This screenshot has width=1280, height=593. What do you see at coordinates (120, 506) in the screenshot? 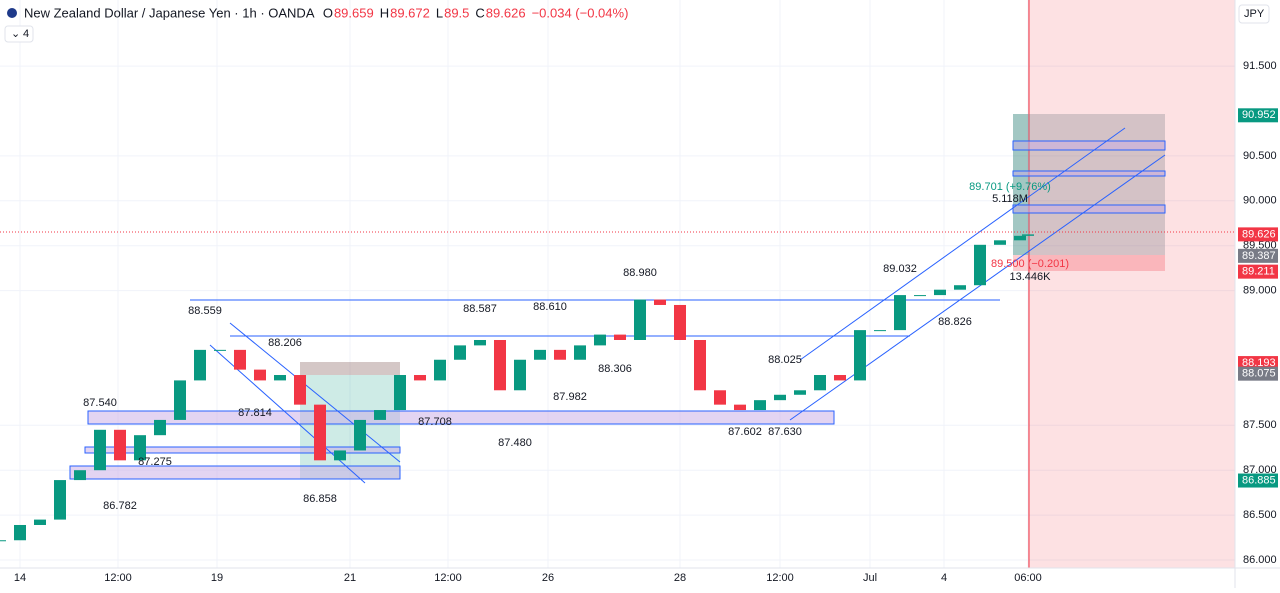
I see `price-annotation: 86.782` at bounding box center [120, 506].